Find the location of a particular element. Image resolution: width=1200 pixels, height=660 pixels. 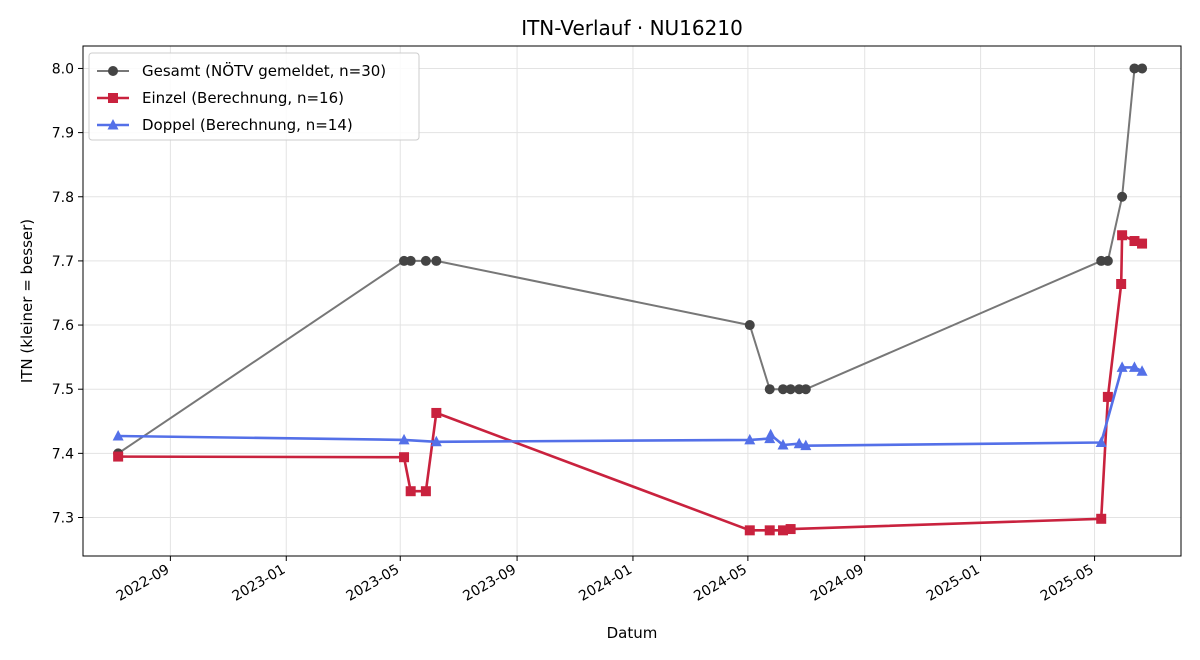

y-tick-label: 7.3 is located at coordinates (63, 519).